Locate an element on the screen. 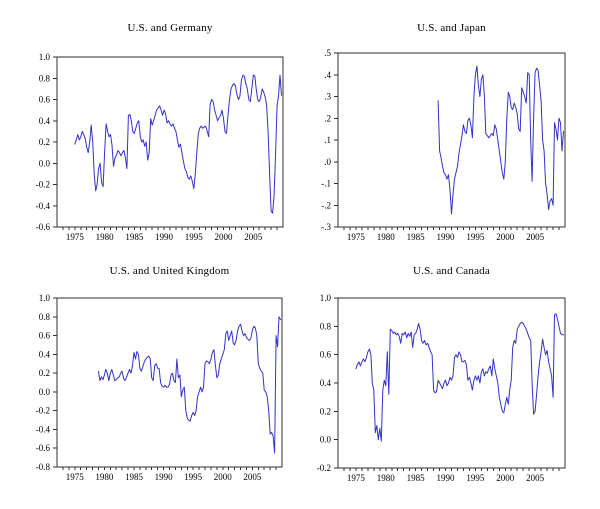 This screenshot has height=509, width=600. y-tick-label: .0 is located at coordinates (327, 162).